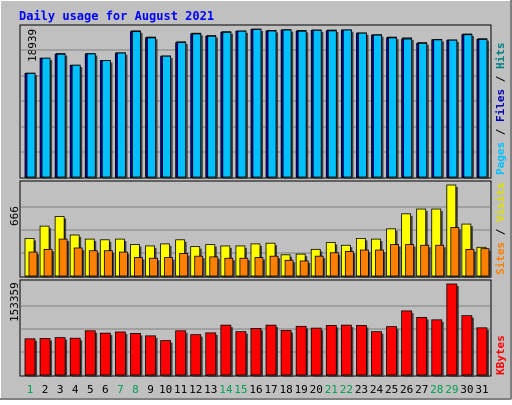  I want to click on x-tick-label-2: 2, so click(45, 389).